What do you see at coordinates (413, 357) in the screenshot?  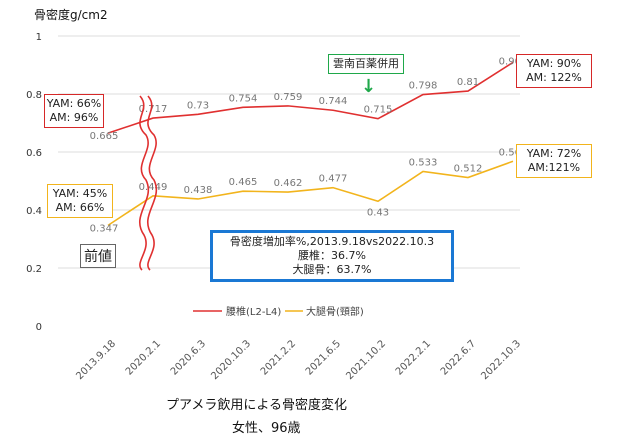 I see `x-tick-label: 2022.2.1` at bounding box center [413, 357].